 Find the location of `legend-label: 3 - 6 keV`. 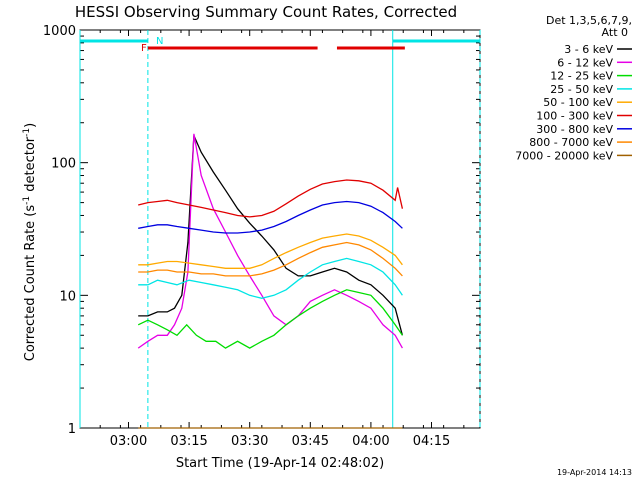

legend-label: 3 - 6 keV is located at coordinates (588, 49).